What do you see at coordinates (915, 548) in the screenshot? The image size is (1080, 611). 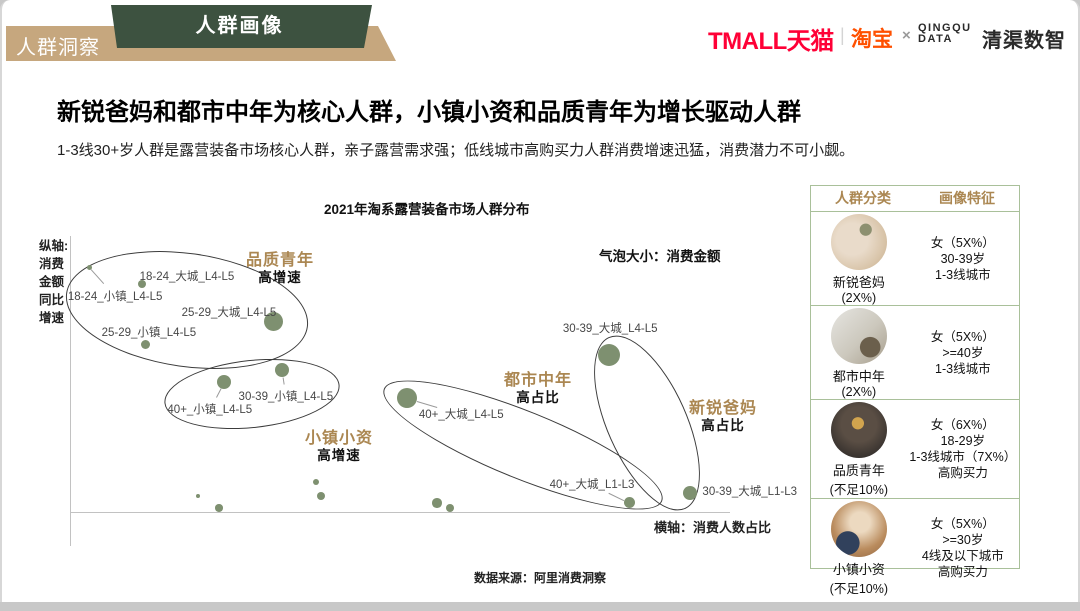 I see `table-row: 小镇小资 (不足10%) 女（5X%） >=30岁 4线及以下城市 高购买力` at bounding box center [915, 548].